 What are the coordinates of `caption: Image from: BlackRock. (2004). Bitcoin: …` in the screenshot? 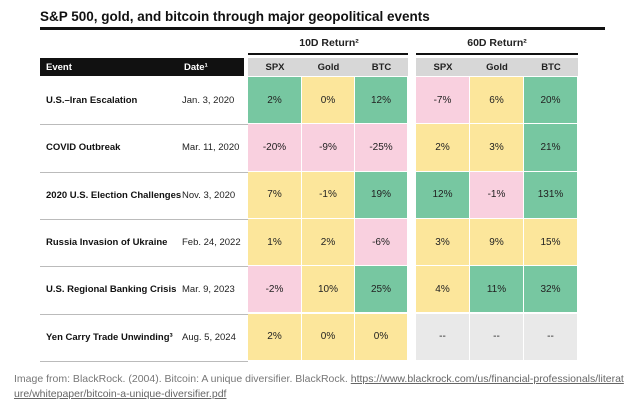 It's located at (319, 387).